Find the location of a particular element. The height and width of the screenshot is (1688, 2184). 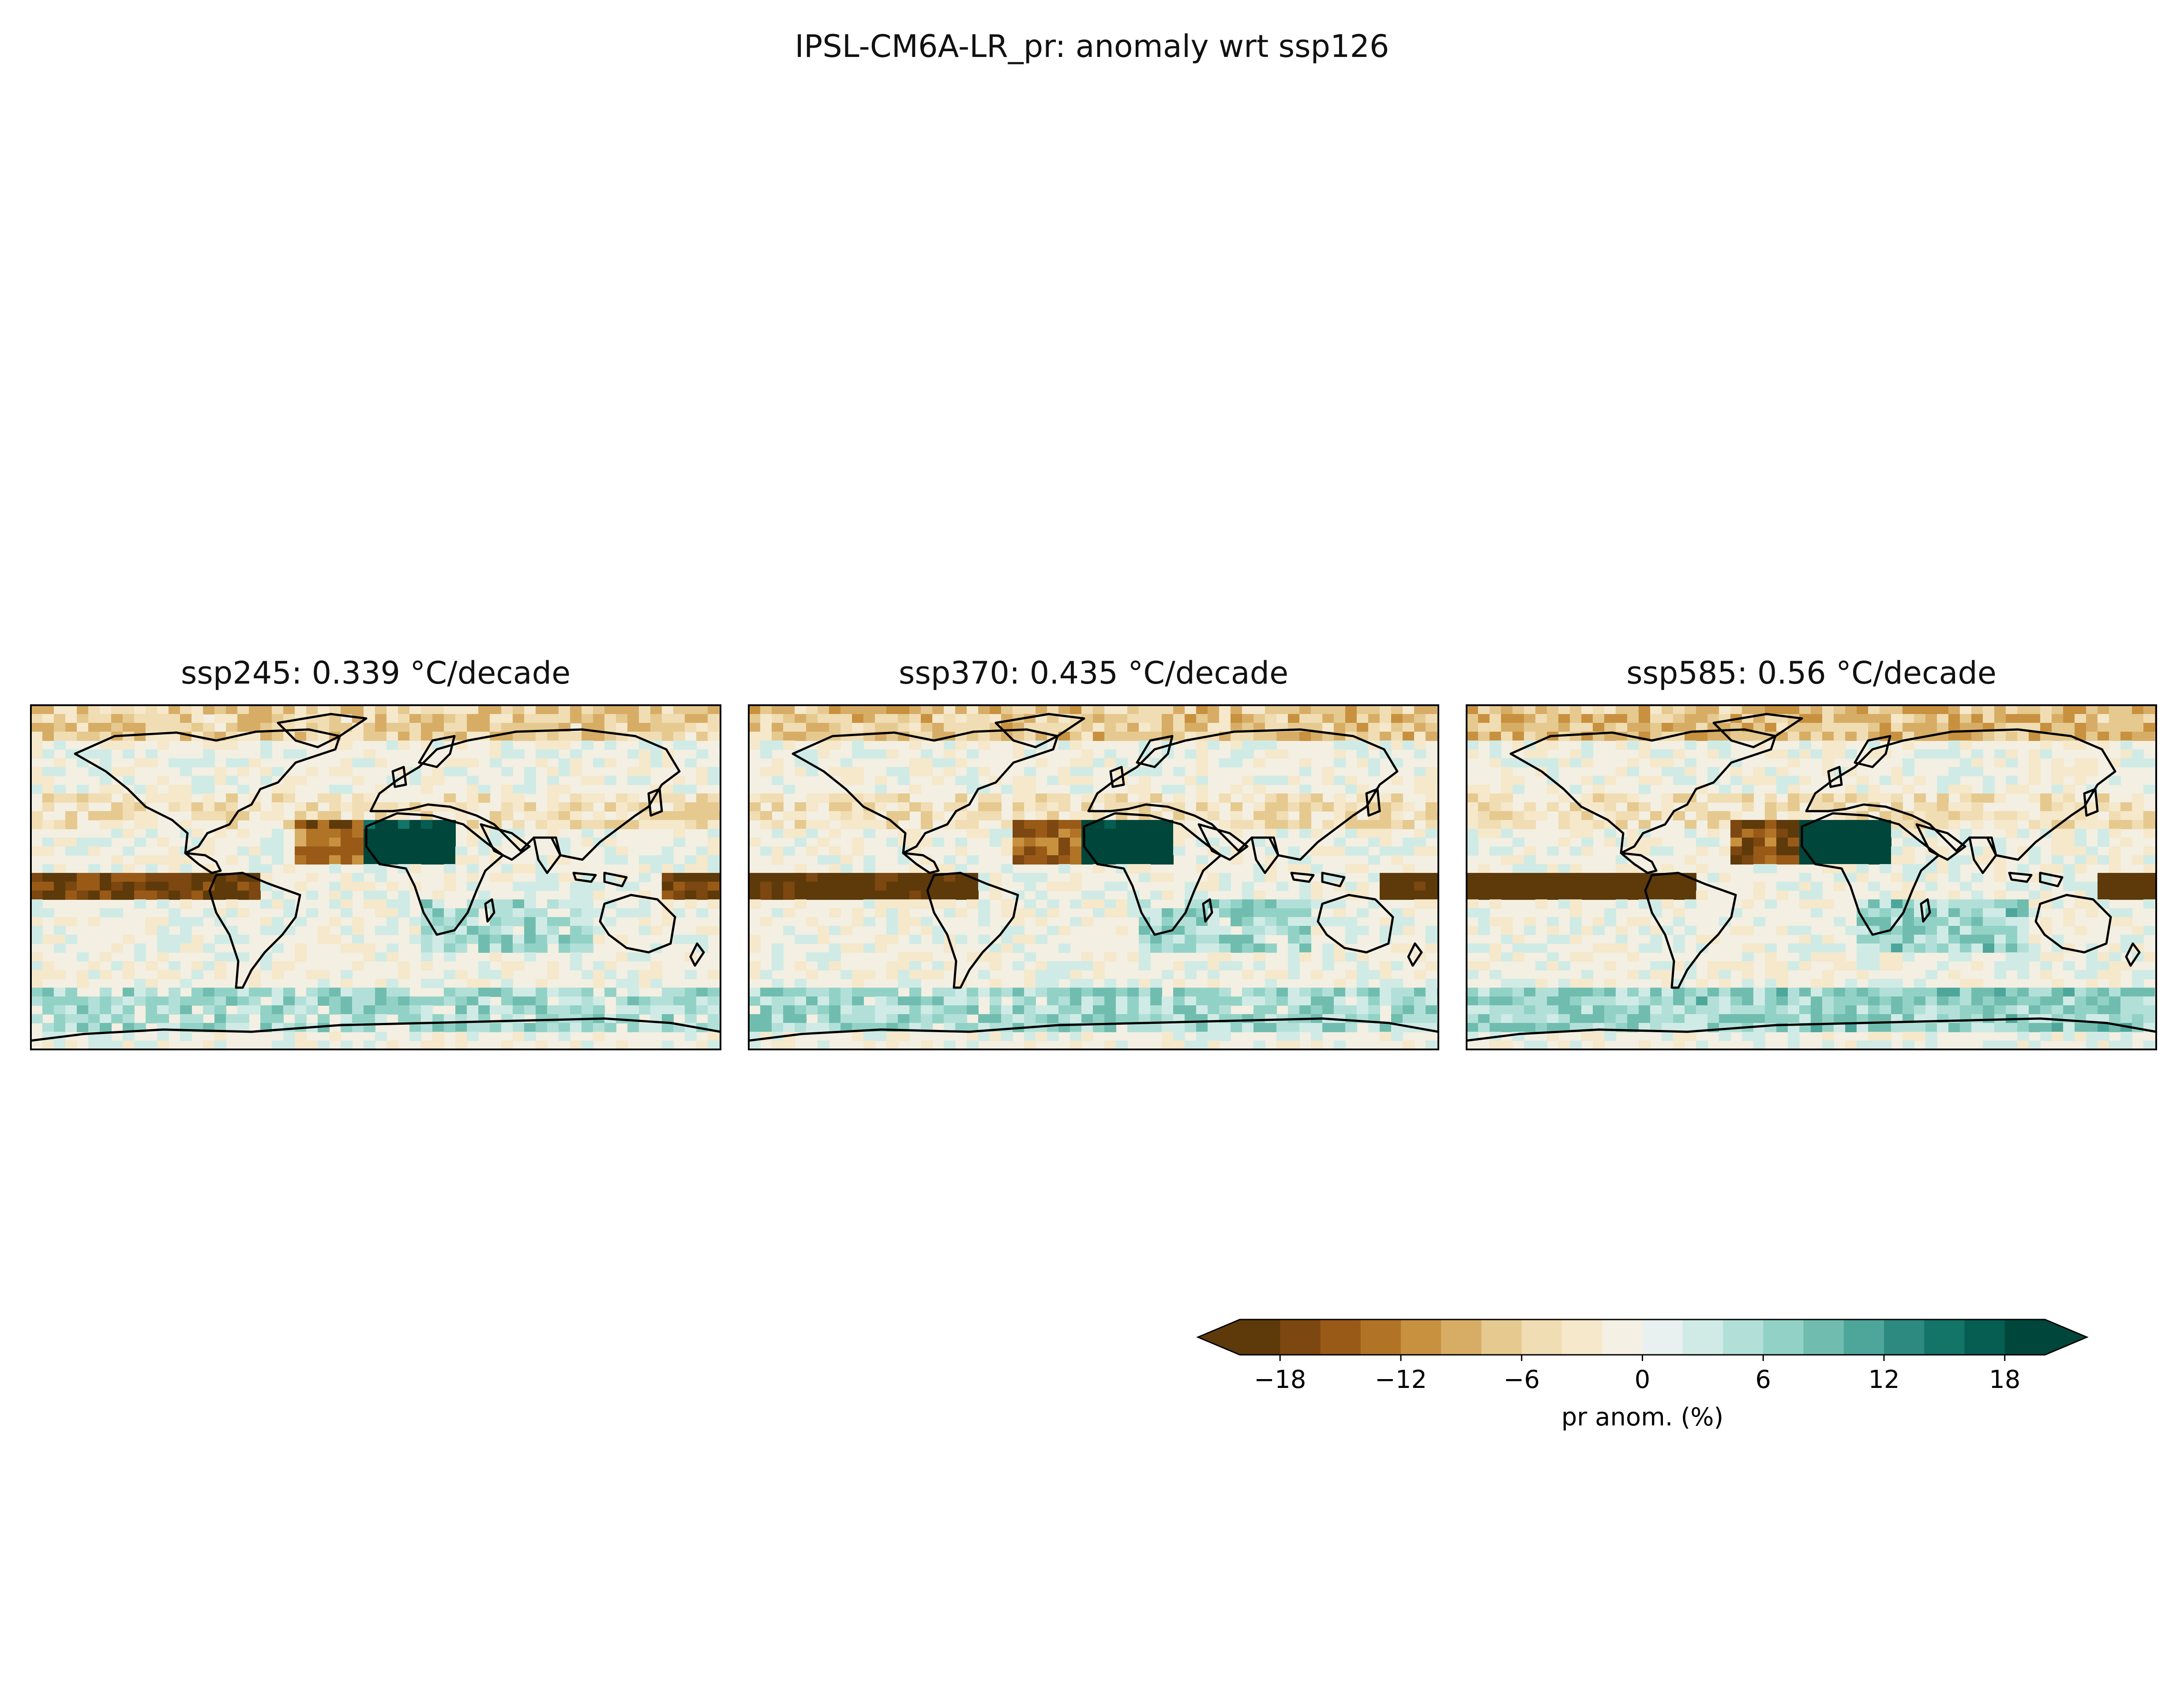

map-panel-ssp585 is located at coordinates (1812, 877).